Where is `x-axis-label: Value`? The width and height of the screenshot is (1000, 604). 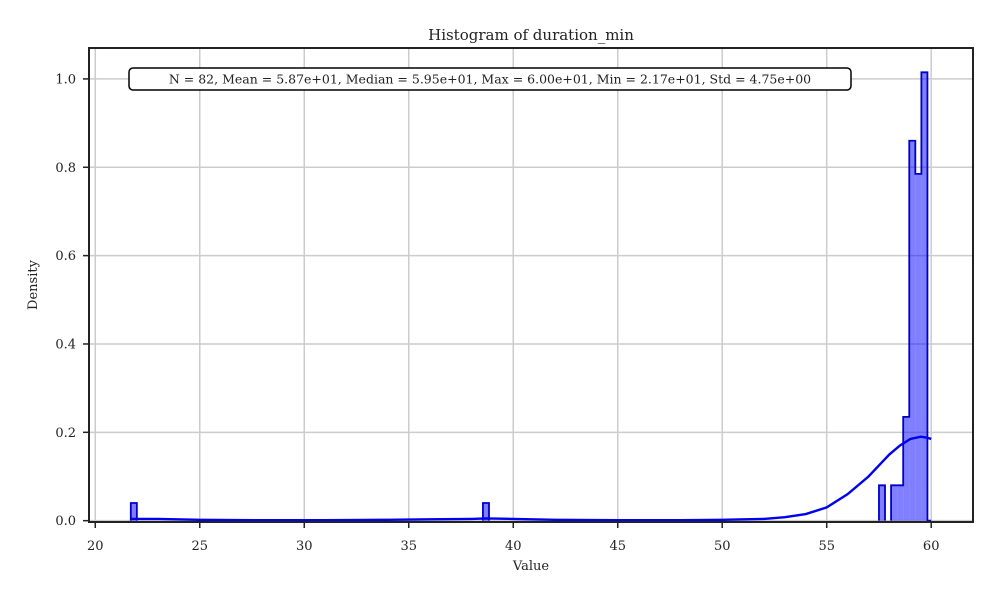 x-axis-label: Value is located at coordinates (530, 566).